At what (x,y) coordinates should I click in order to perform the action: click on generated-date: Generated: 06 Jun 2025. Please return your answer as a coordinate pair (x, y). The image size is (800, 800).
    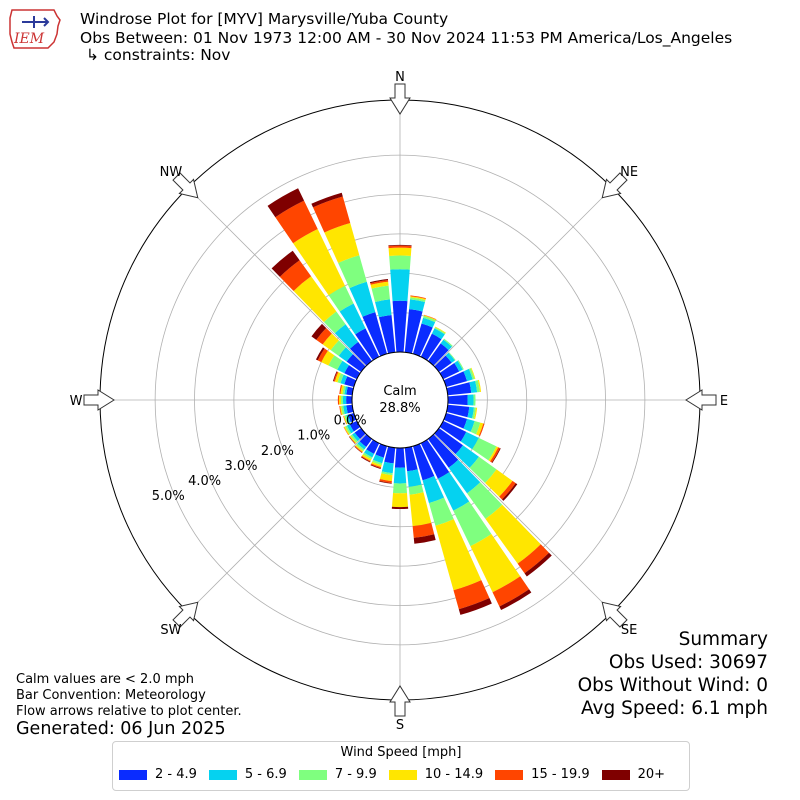
    Looking at the image, I should click on (121, 729).